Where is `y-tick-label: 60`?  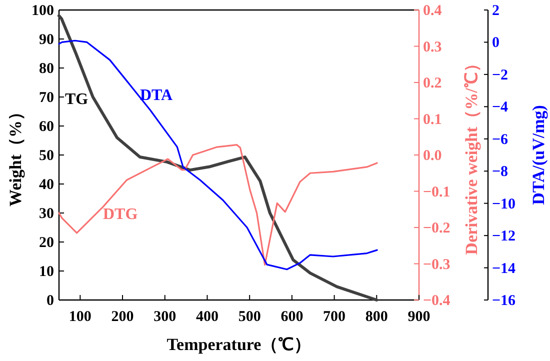
y-tick-label: 60 is located at coordinates (46, 127).